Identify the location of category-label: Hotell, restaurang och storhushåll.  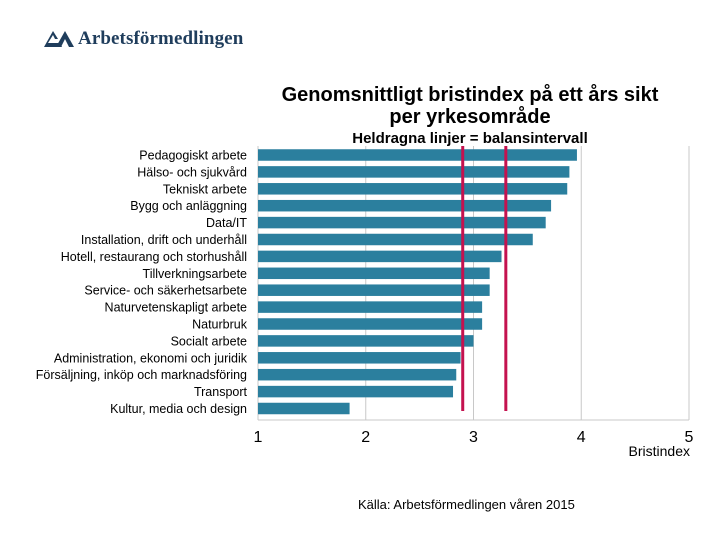
(154, 257).